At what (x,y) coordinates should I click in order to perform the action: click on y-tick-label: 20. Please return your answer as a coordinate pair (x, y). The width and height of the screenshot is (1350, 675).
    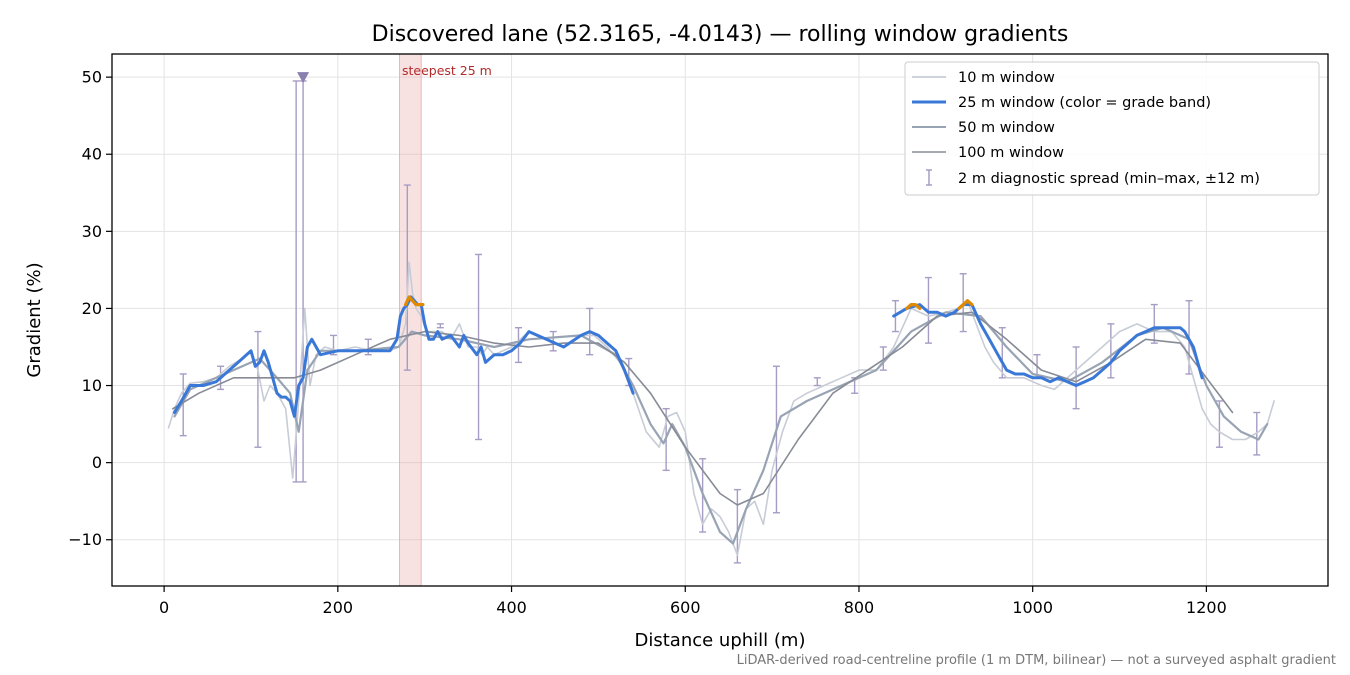
    Looking at the image, I should click on (92, 308).